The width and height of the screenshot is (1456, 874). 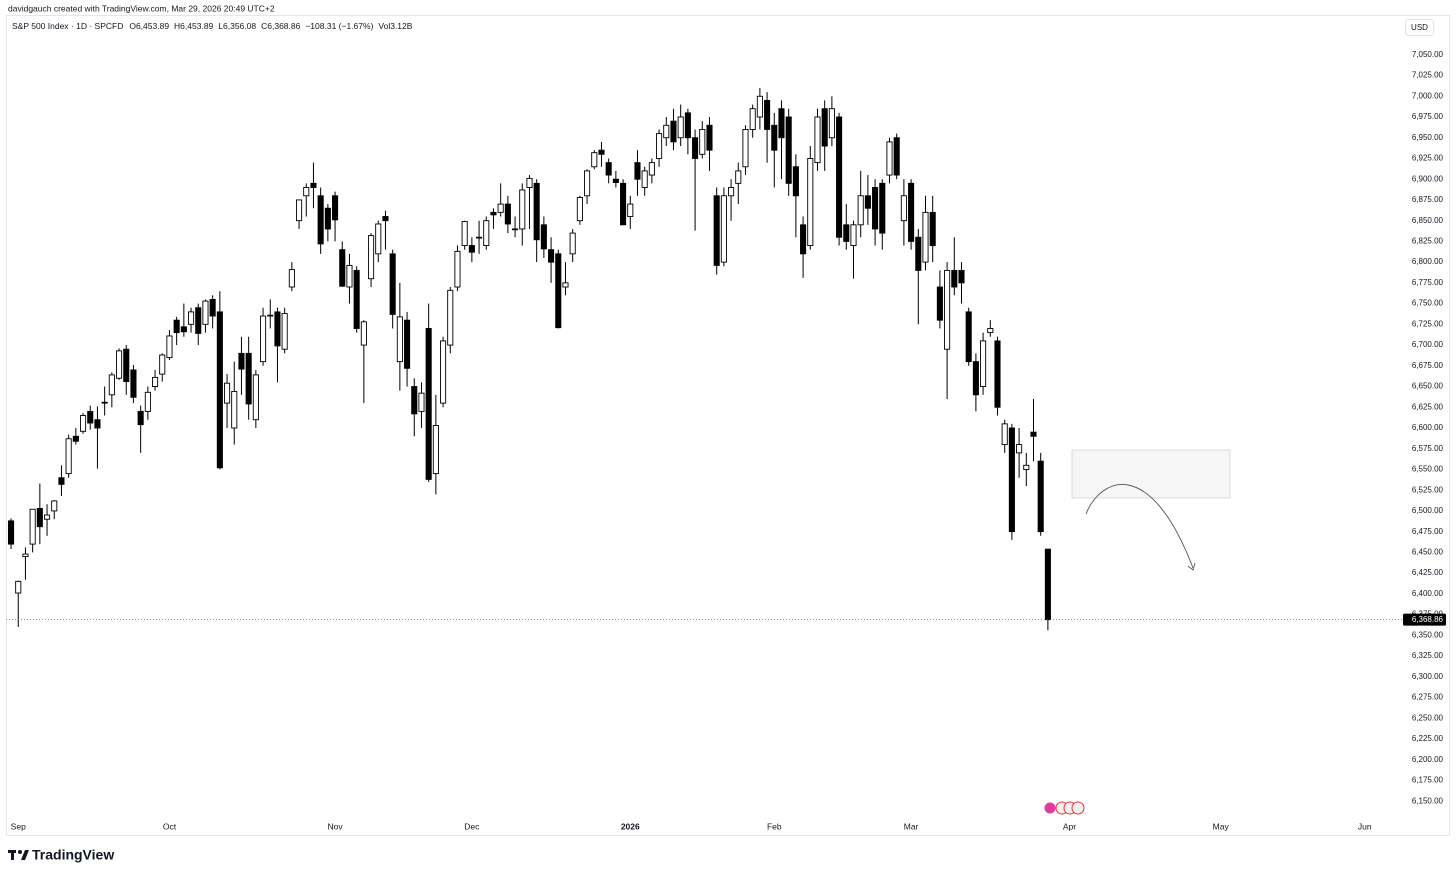 What do you see at coordinates (1428, 634) in the screenshot?
I see `y-tick-label: 6,350.00` at bounding box center [1428, 634].